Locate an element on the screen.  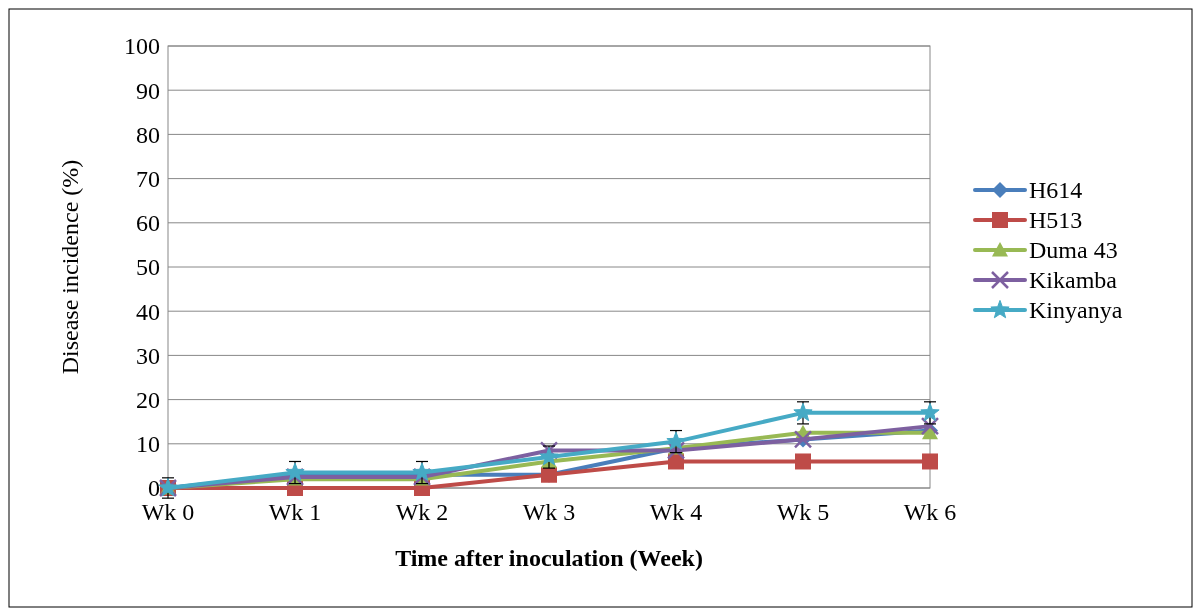
x-tick-label: Wk 2 is located at coordinates (422, 512).